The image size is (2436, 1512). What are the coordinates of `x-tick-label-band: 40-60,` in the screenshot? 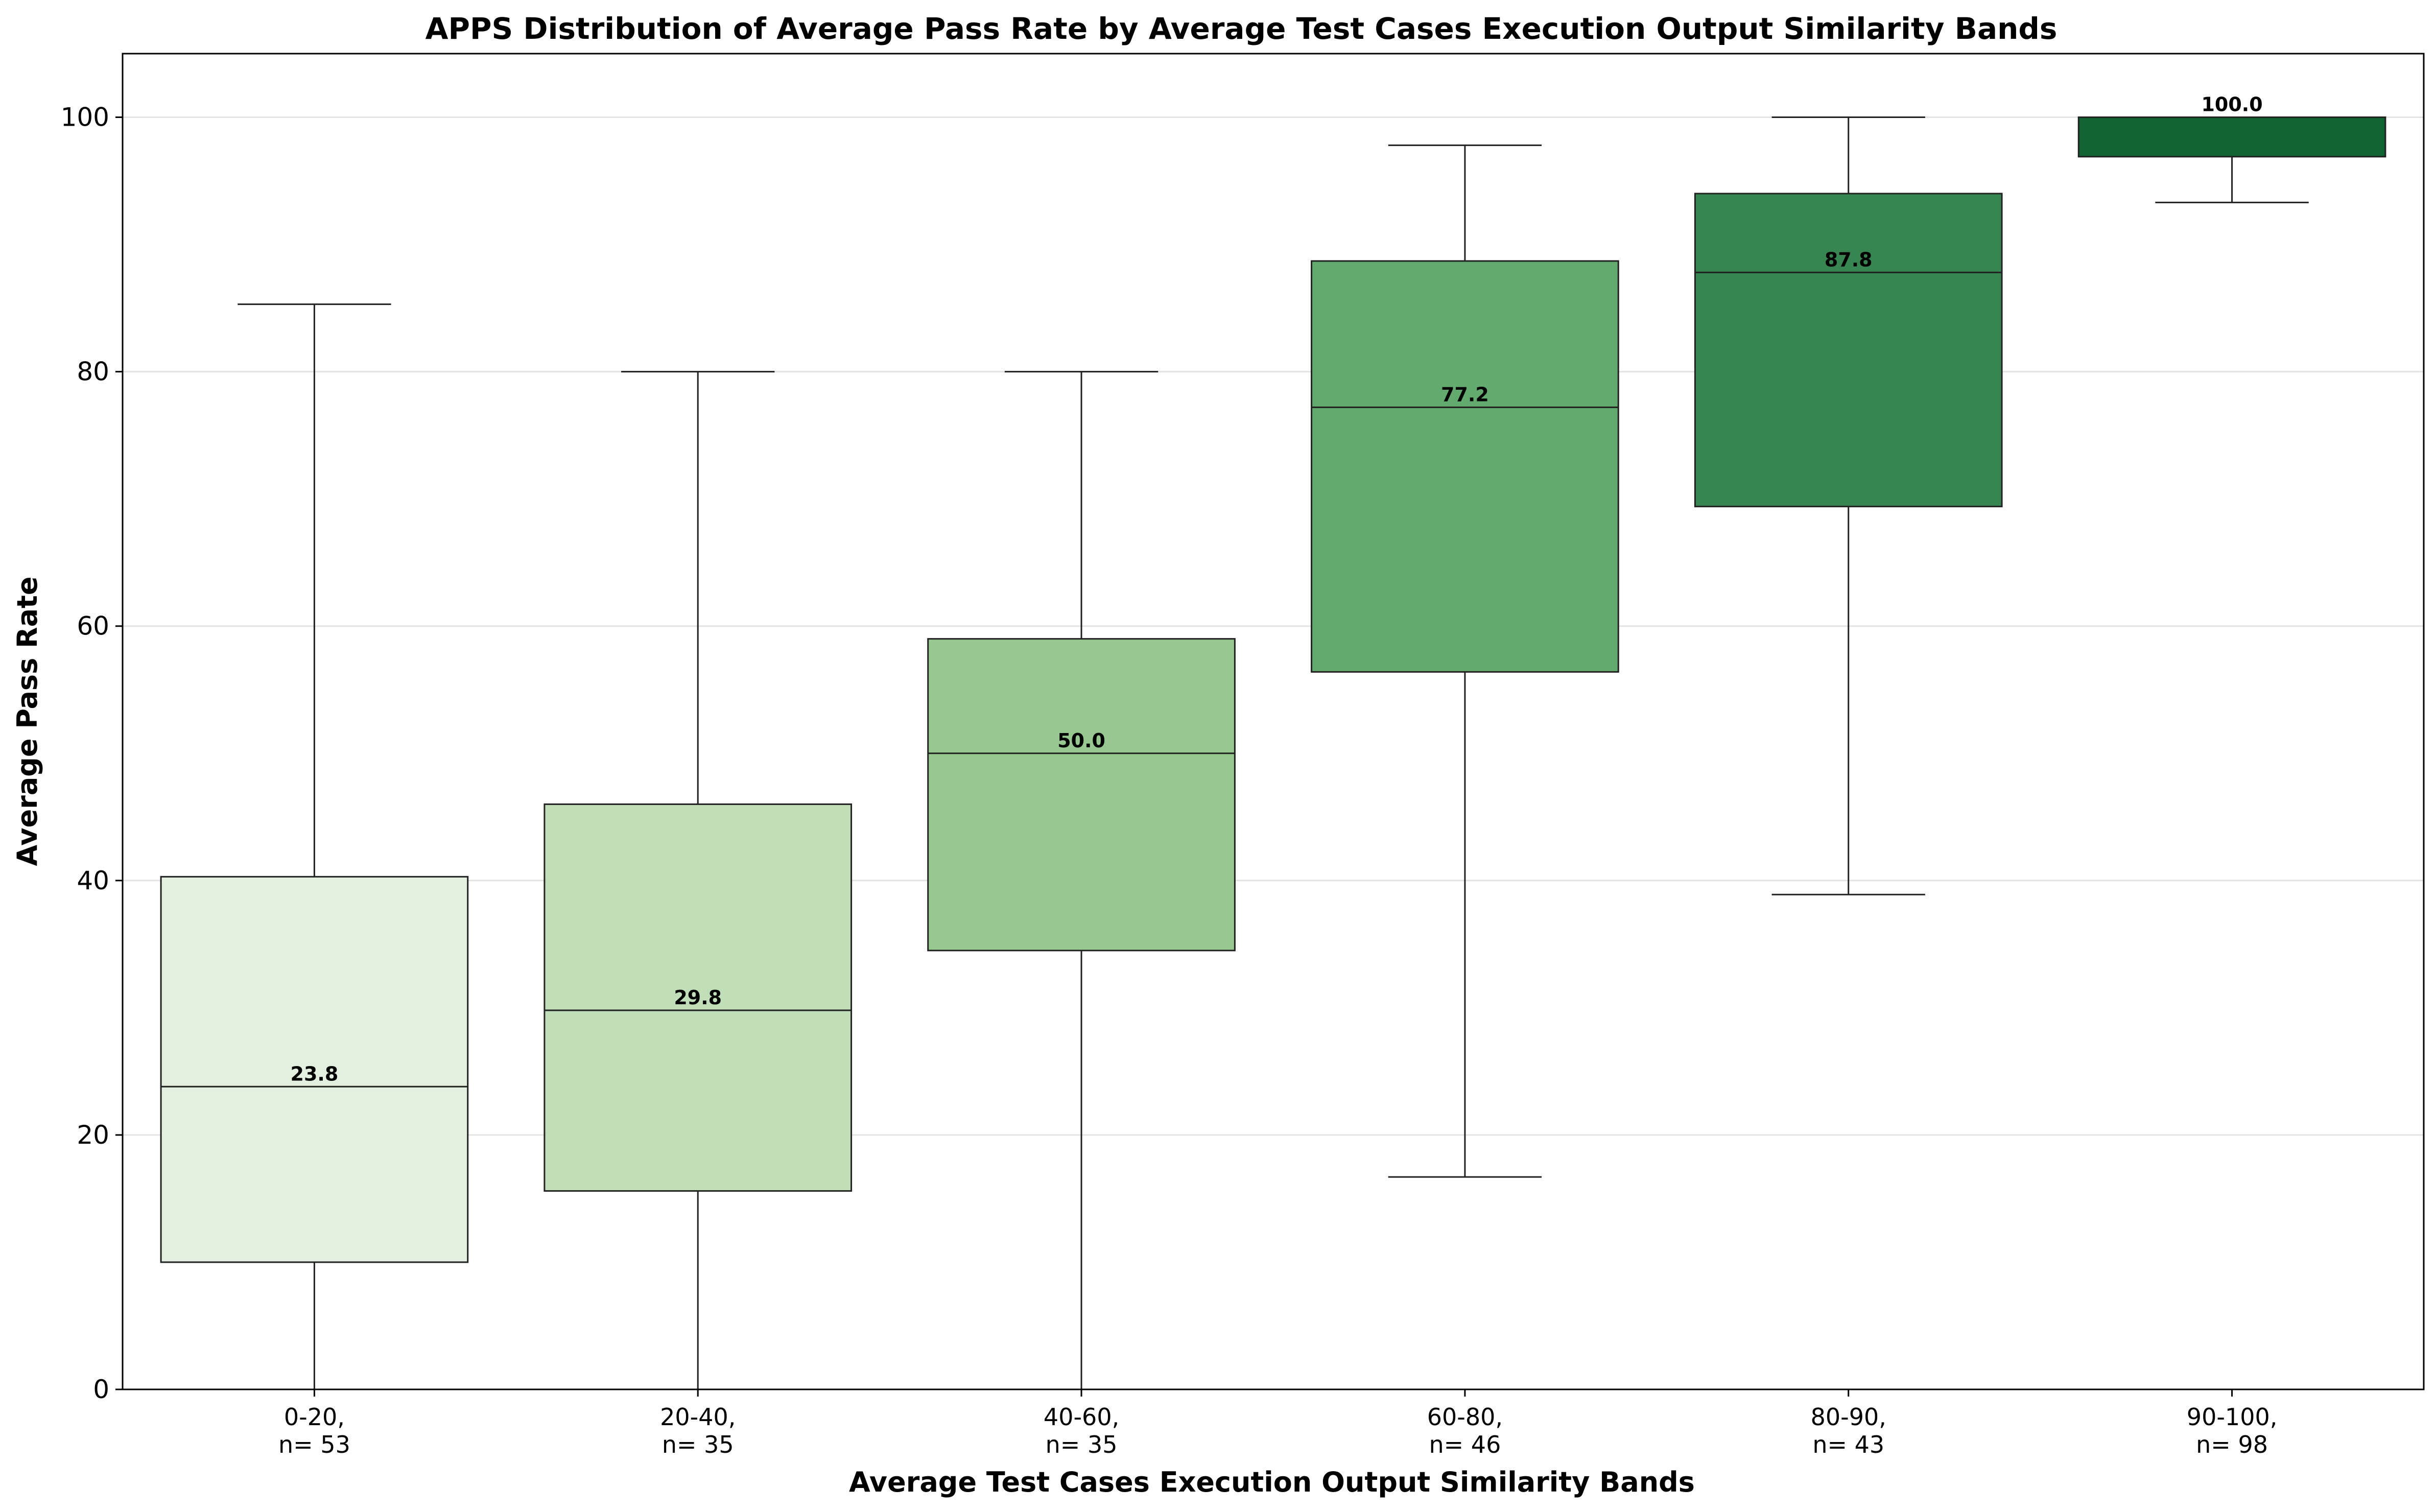 It's located at (1081, 1417).